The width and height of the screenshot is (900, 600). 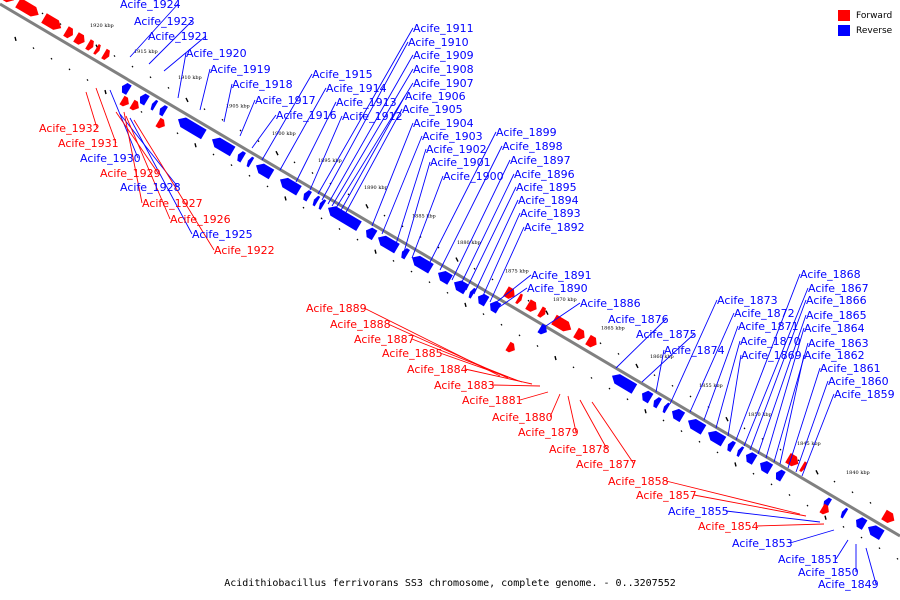 What do you see at coordinates (492, 400) in the screenshot?
I see `gene-label: Acife_1881` at bounding box center [492, 400].